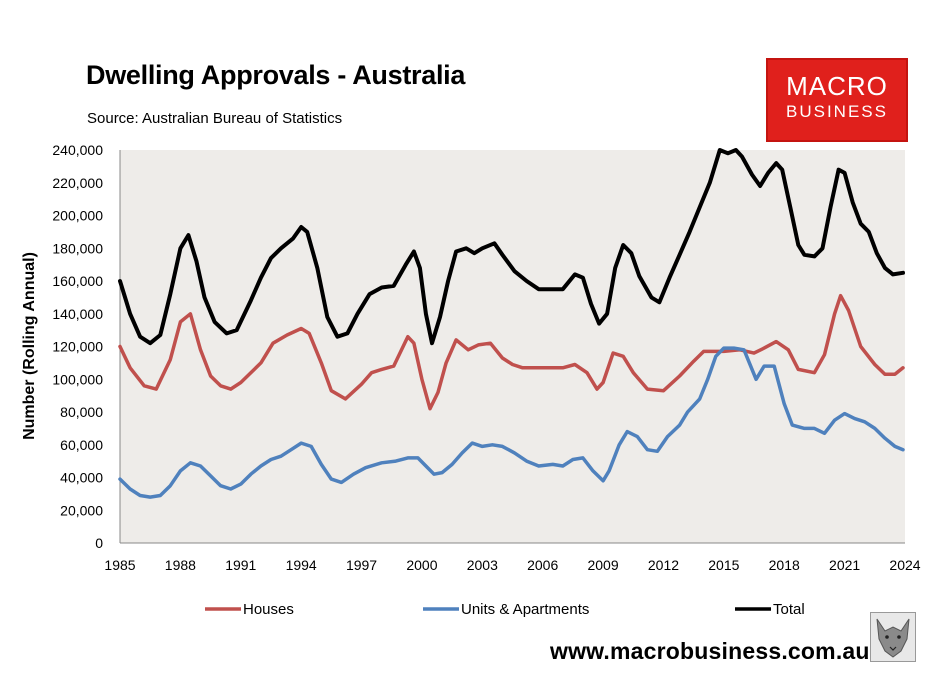  I want to click on series-line-houses, so click(511, 352).